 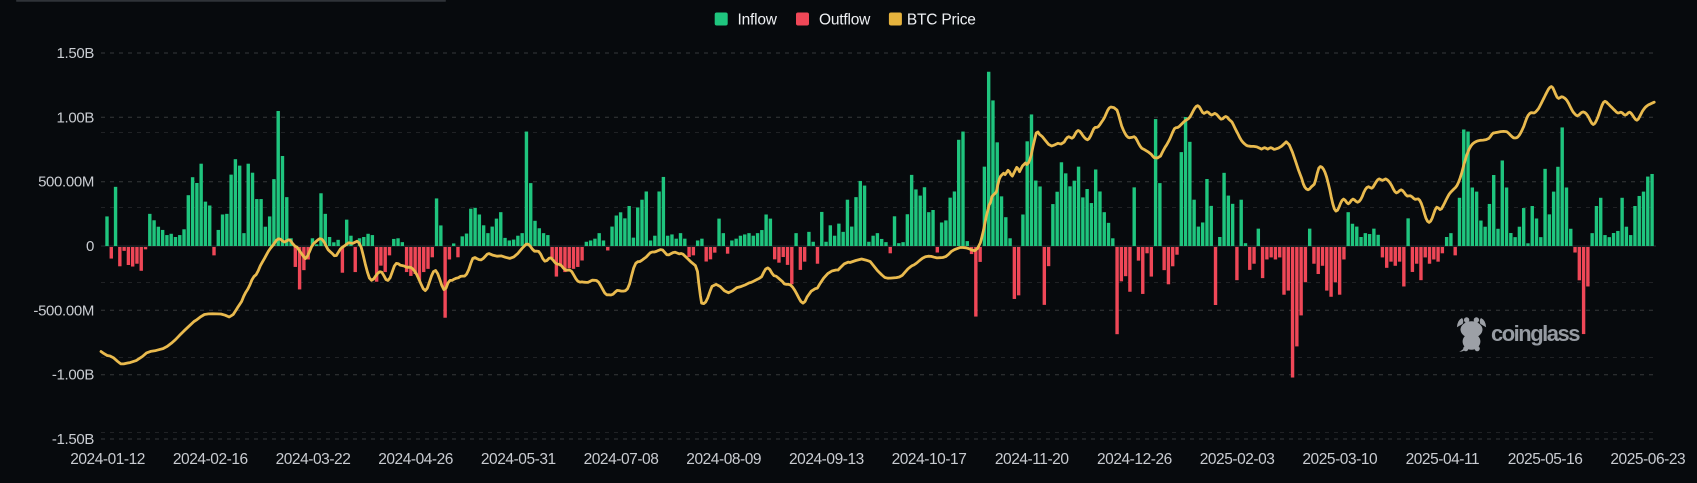 I want to click on svg-text: 2024-07-08, so click(x=621, y=459).